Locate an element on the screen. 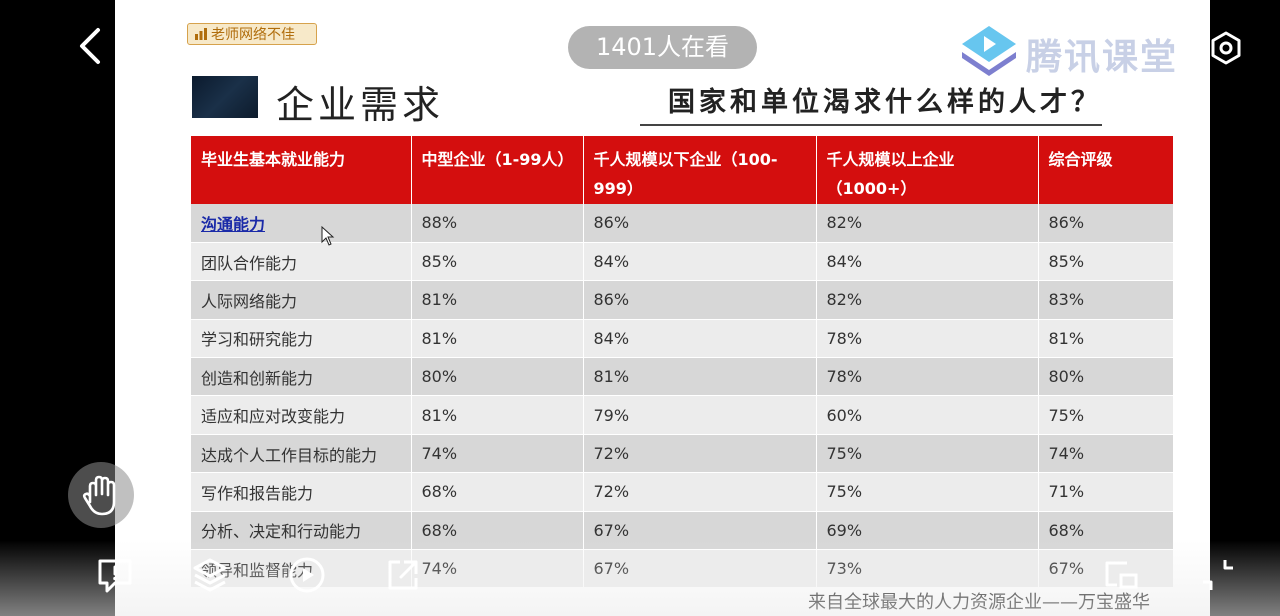 Image resolution: width=1280 pixels, height=616 pixels. slide-title: 企业需求 is located at coordinates (360, 105).